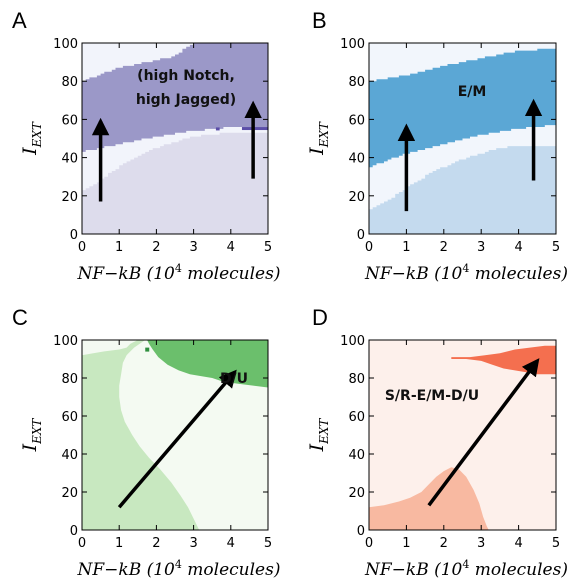 The image size is (574, 583). I want to click on region-annotation: E/M, so click(472, 92).